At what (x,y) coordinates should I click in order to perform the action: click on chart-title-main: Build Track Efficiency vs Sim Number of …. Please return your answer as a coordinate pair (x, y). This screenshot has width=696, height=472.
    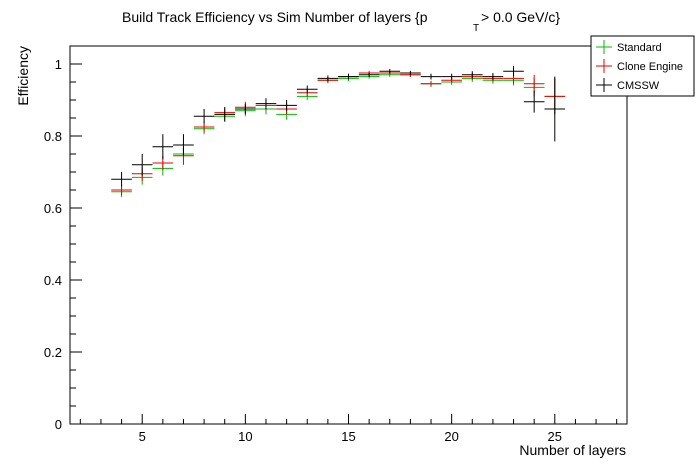
    Looking at the image, I should click on (275, 17).